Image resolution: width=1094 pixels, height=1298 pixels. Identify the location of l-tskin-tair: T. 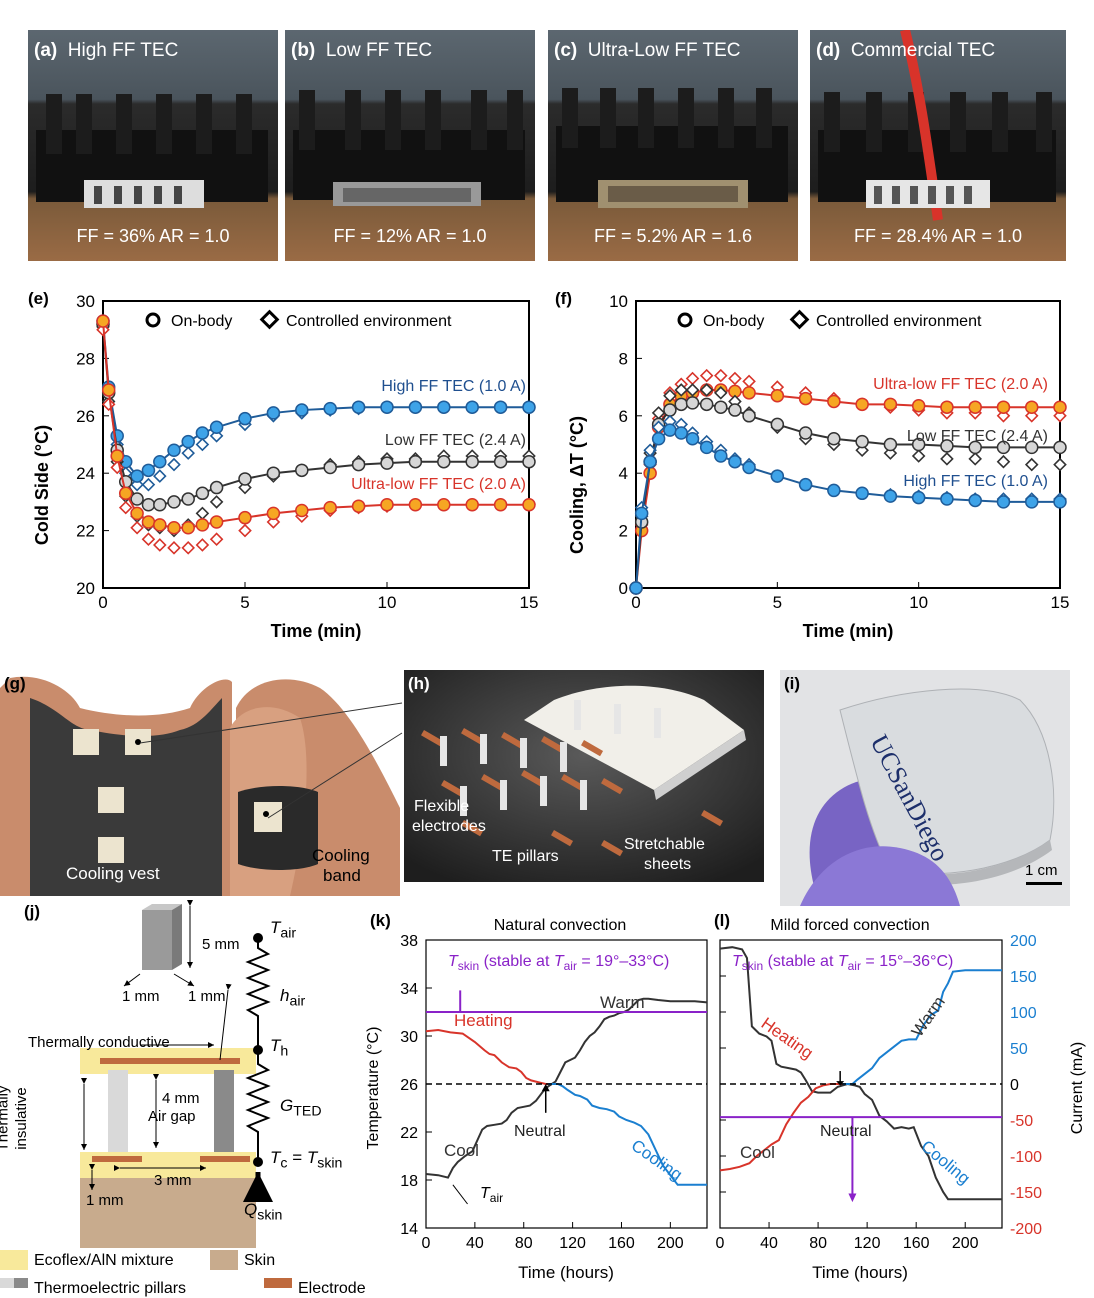
(843, 961).